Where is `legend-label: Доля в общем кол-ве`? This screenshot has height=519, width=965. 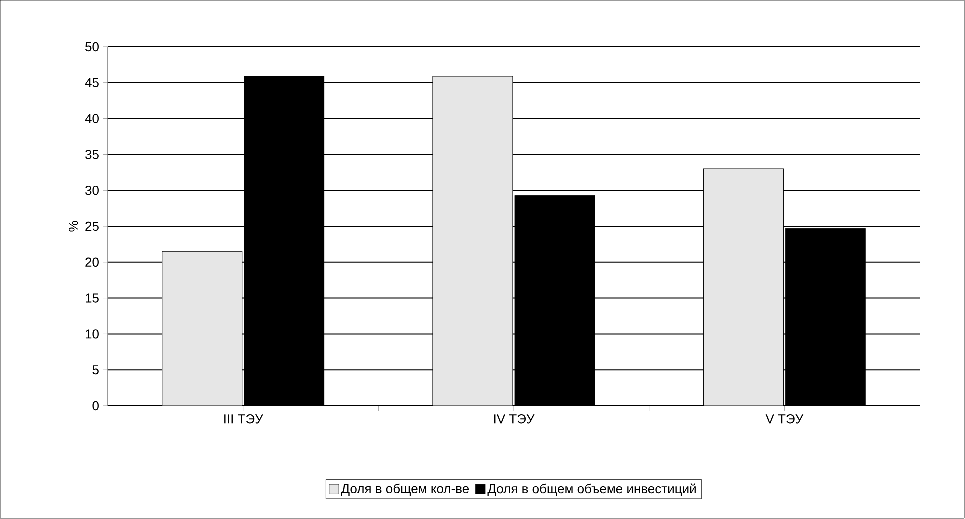
legend-label: Доля в общем кол-ве is located at coordinates (405, 490).